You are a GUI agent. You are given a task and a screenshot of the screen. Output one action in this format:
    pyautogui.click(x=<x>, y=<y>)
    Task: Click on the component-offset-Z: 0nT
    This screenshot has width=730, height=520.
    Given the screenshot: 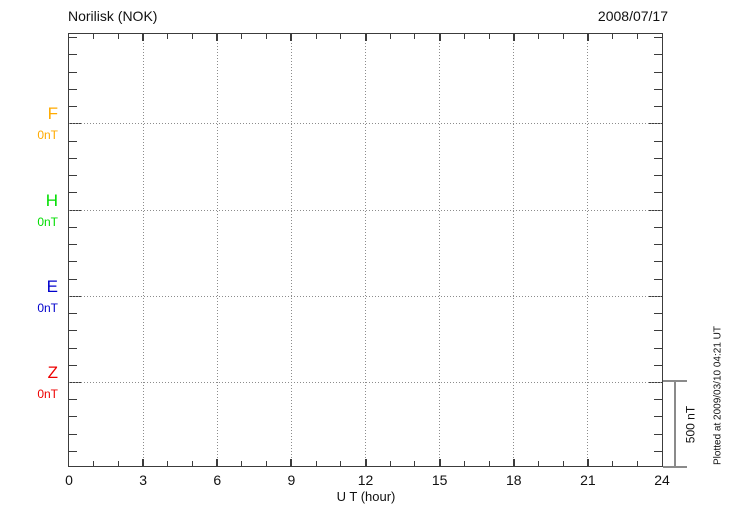 What is the action you would take?
    pyautogui.click(x=47, y=394)
    